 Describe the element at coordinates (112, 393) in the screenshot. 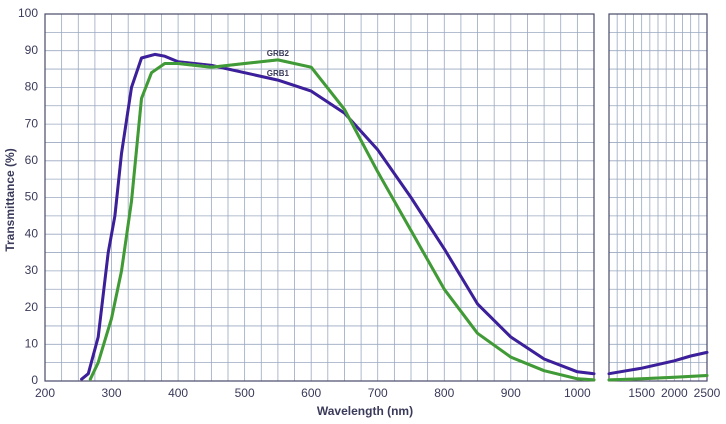

I see `x-tick-label: 300` at that location.